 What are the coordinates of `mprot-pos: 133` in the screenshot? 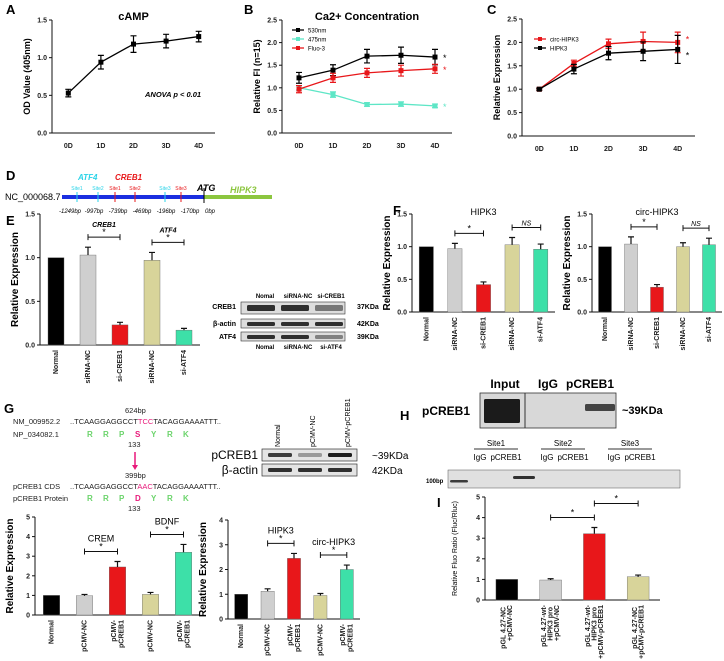 It's located at (134, 508).